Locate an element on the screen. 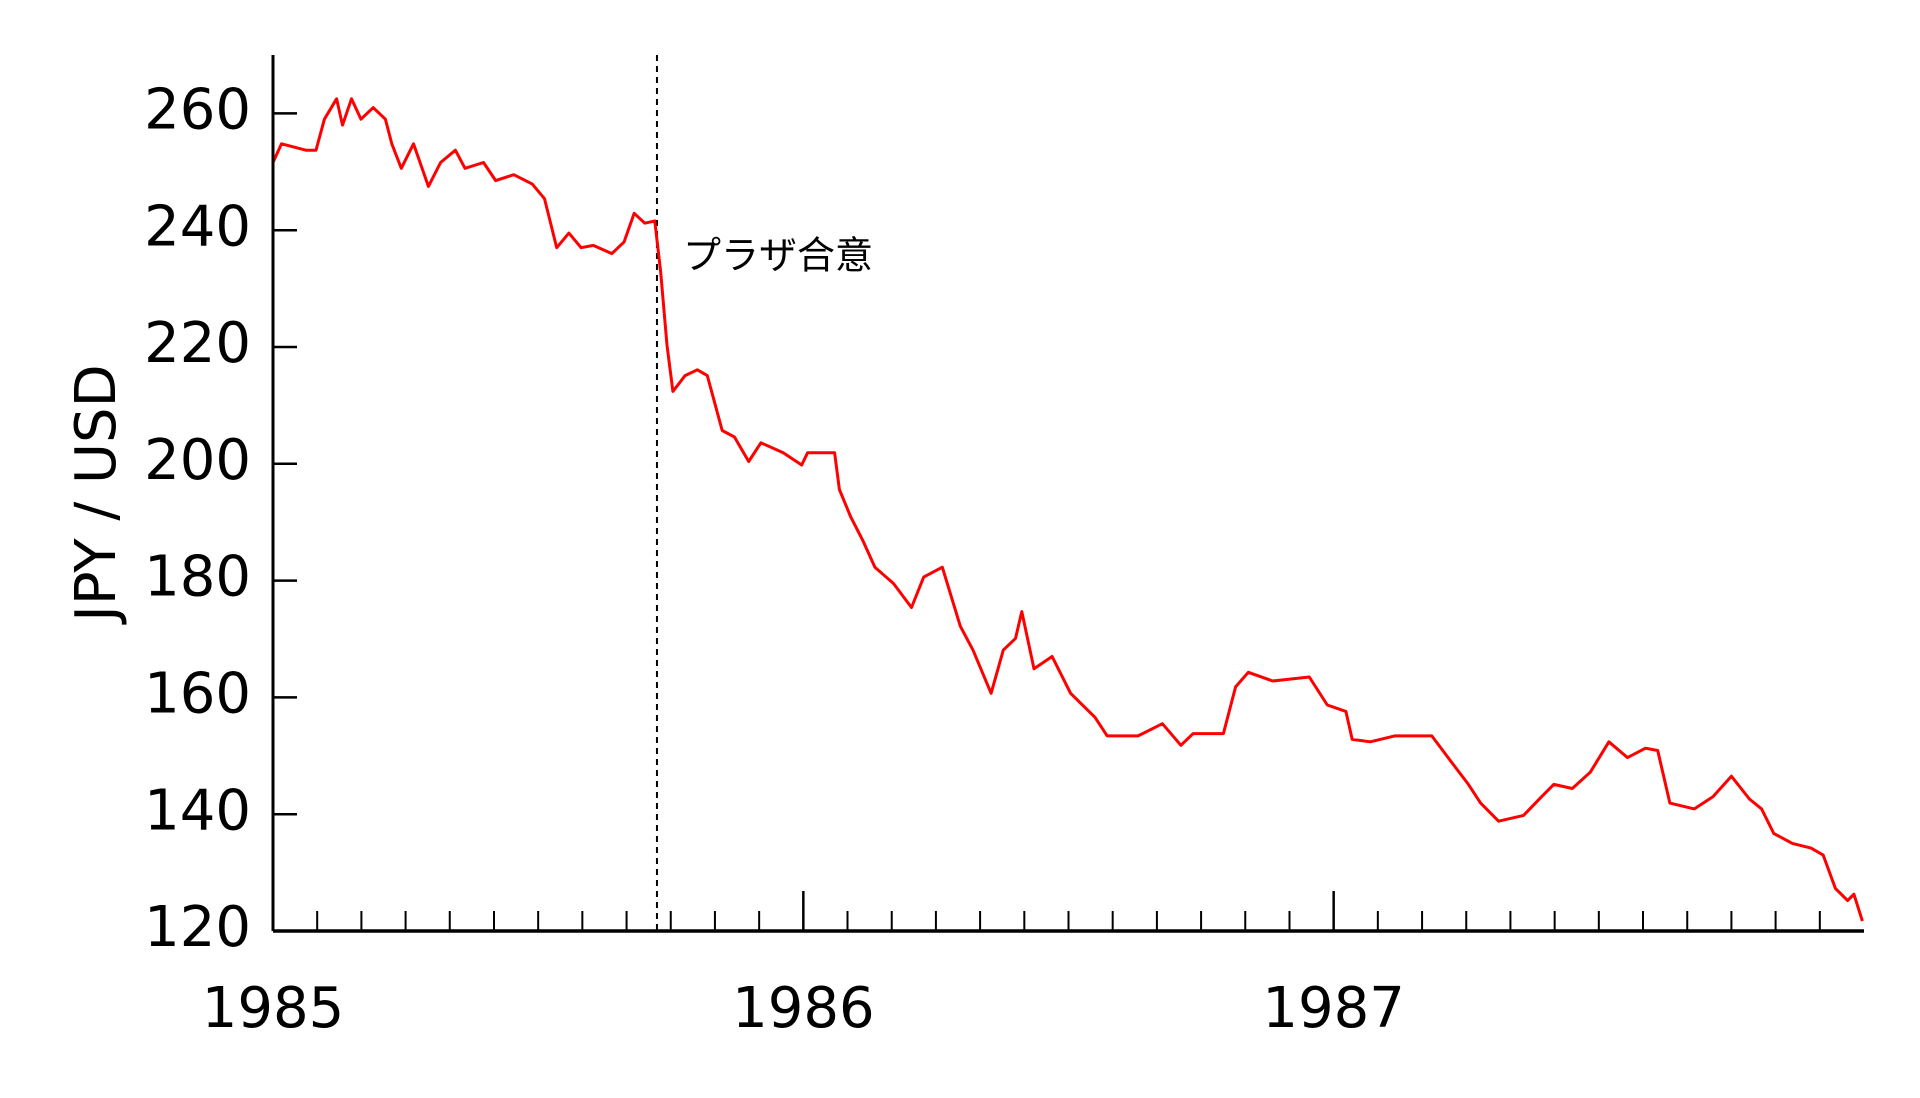 The height and width of the screenshot is (1098, 1920). x-tick-label: 1987 is located at coordinates (1333, 1008).